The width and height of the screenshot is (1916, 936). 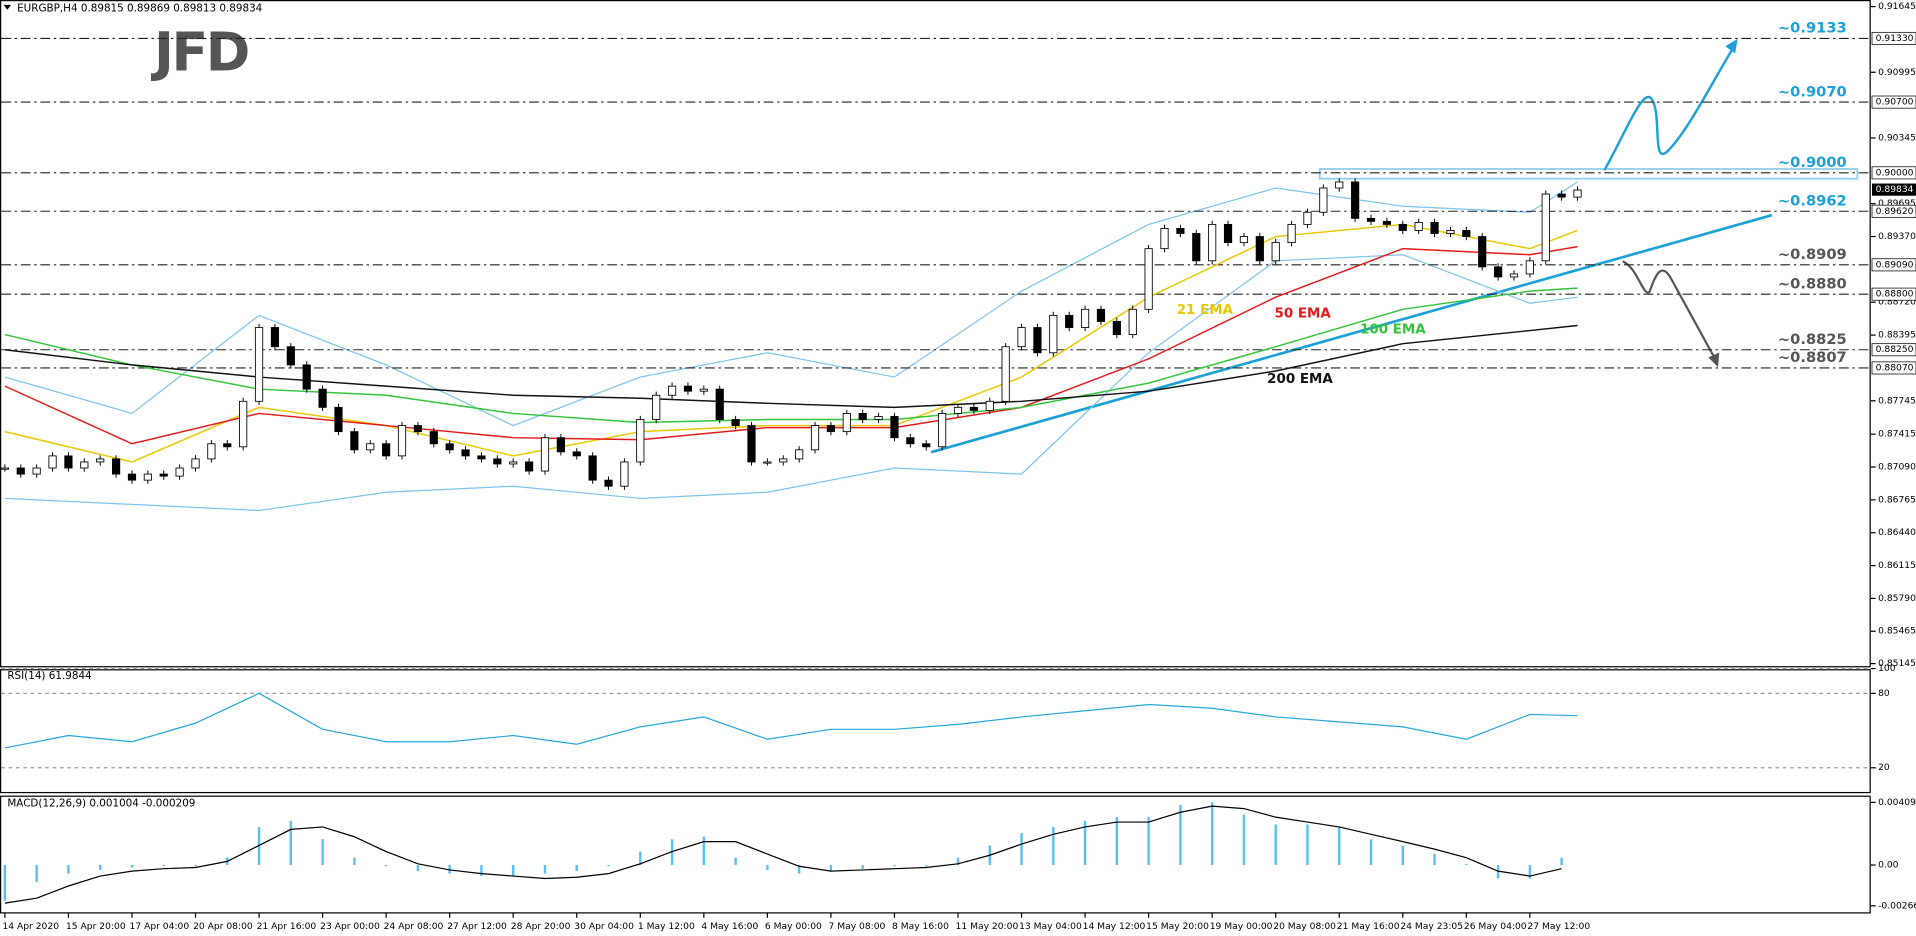 What do you see at coordinates (1177, 927) in the screenshot?
I see `x-tick-label: 15 May 20:00` at bounding box center [1177, 927].